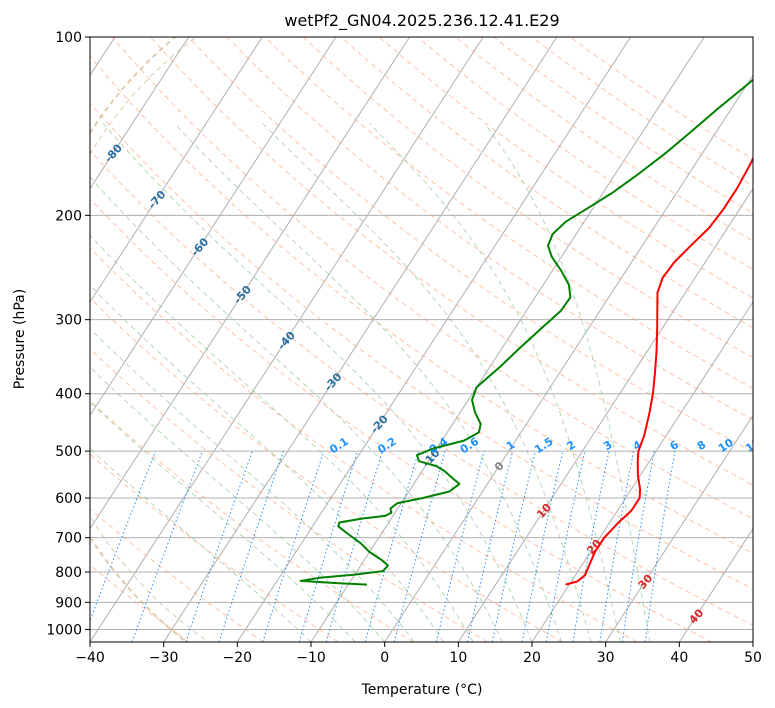  Describe the element at coordinates (68, 38) in the screenshot. I see `y-tick-label: 100` at that location.